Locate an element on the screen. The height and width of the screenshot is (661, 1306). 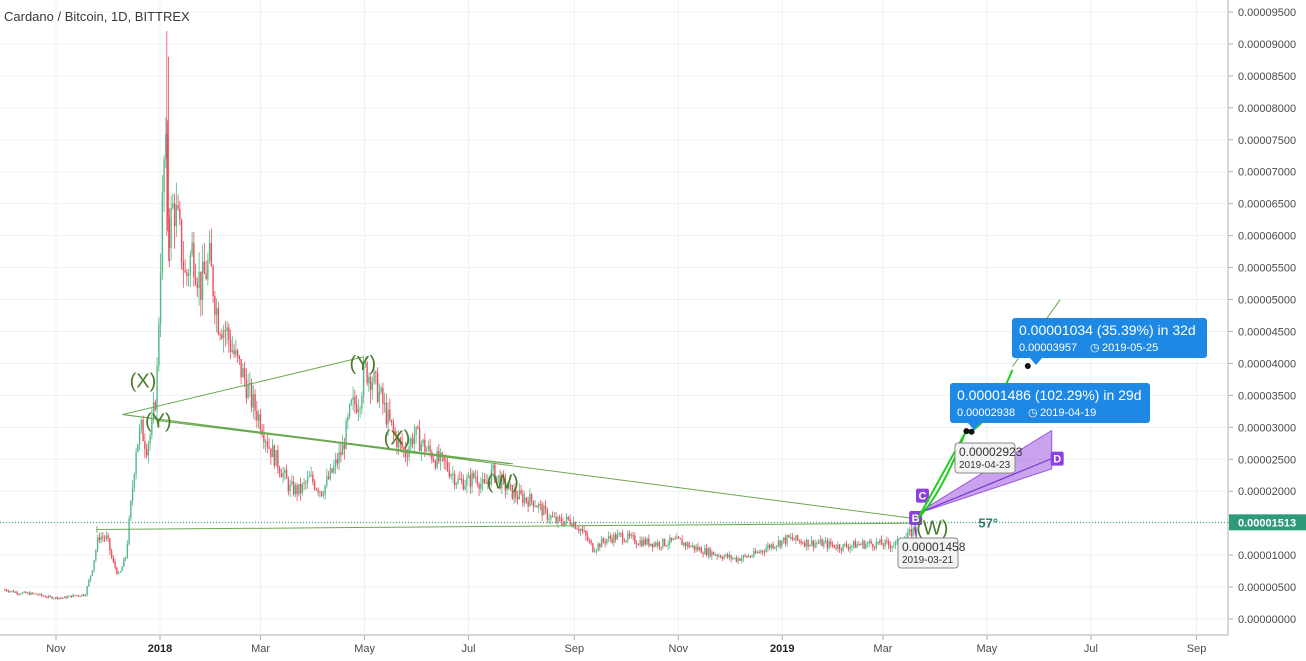
y-tick-label: 0.00003500 is located at coordinates (1267, 396).